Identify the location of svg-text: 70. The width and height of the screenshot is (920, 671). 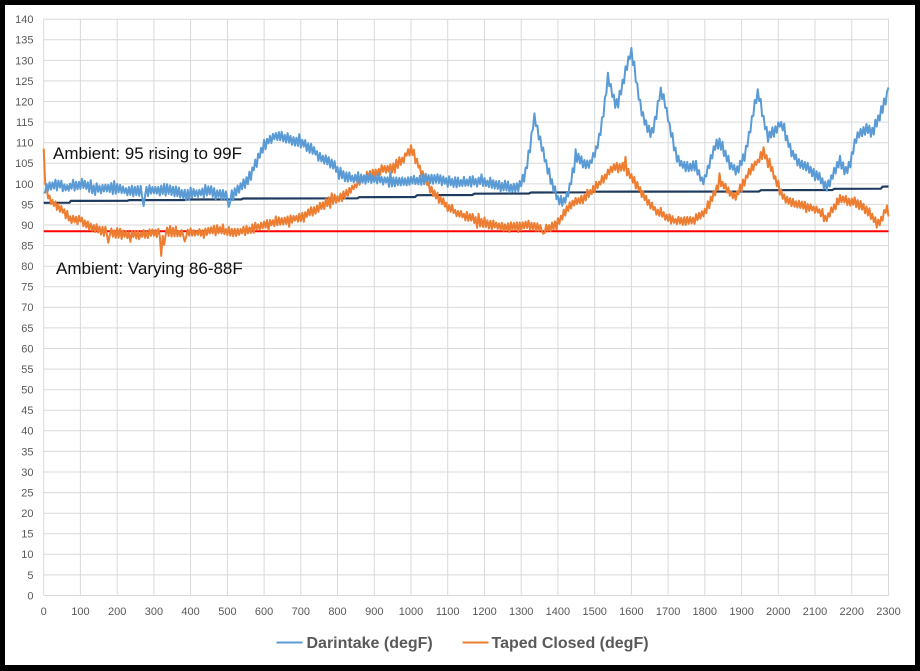
(27, 308).